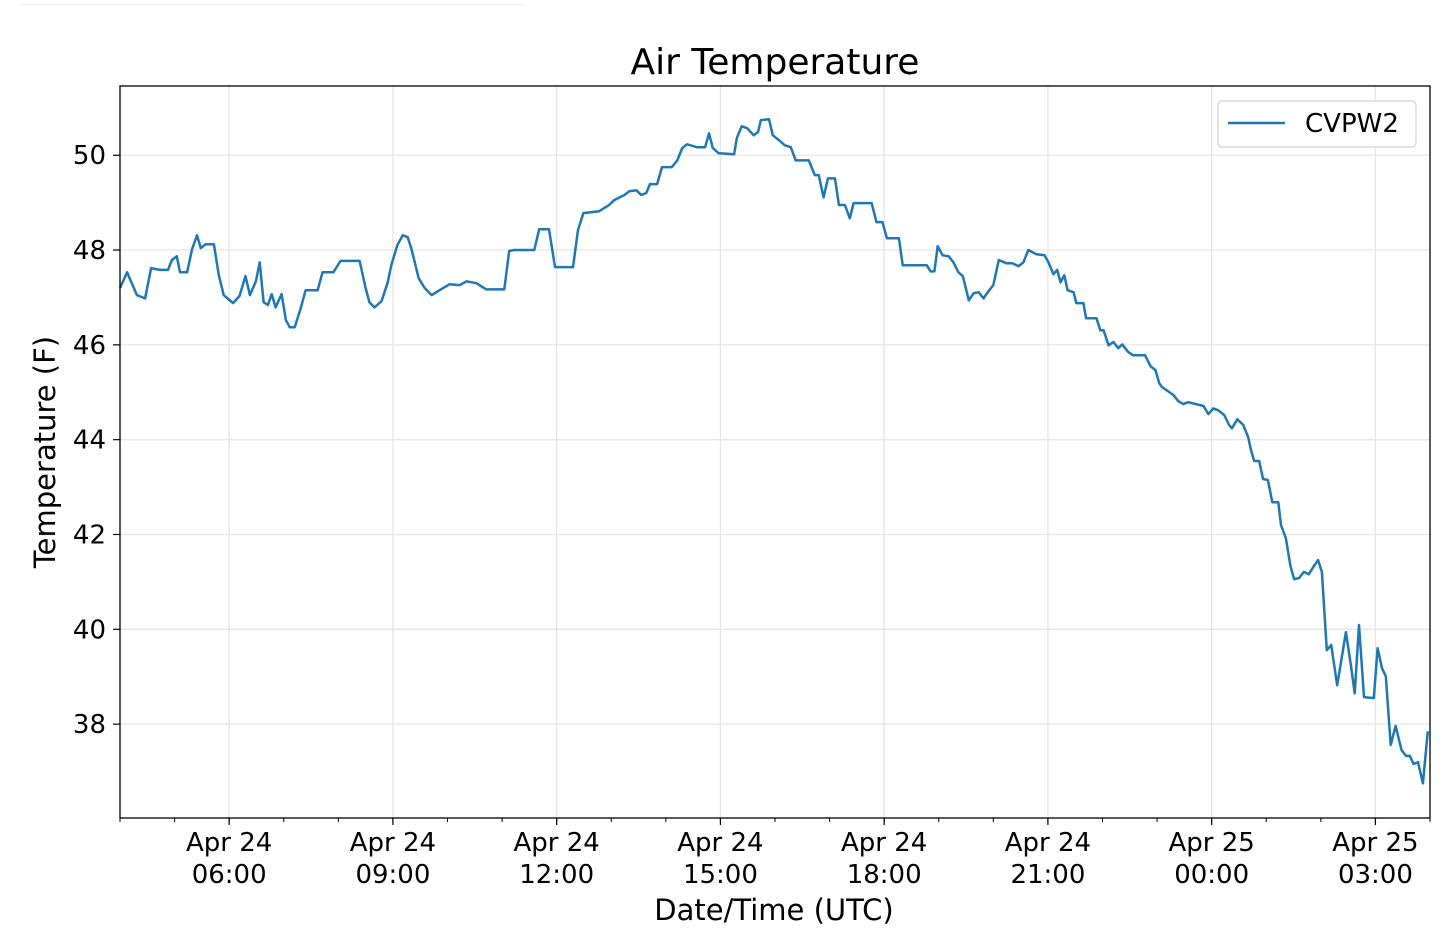 This screenshot has height=939, width=1440. What do you see at coordinates (1375, 875) in the screenshot?
I see `x-tick-label-time: 03:00` at bounding box center [1375, 875].